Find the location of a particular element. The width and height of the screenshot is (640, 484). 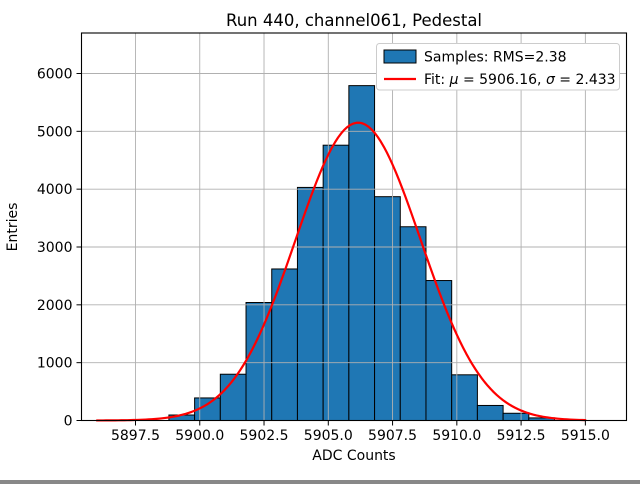

x-tick-label: 5900.0 is located at coordinates (199, 436).